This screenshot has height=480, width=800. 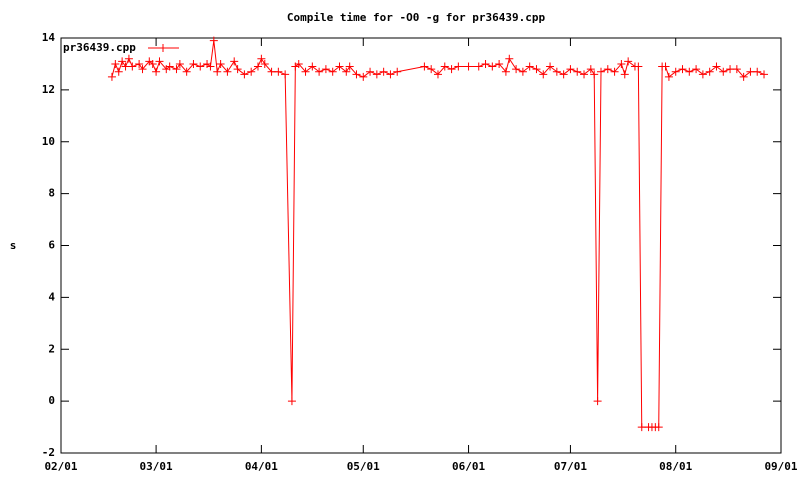 What do you see at coordinates (51, 193) in the screenshot?
I see `y-tick-label: 8` at bounding box center [51, 193].